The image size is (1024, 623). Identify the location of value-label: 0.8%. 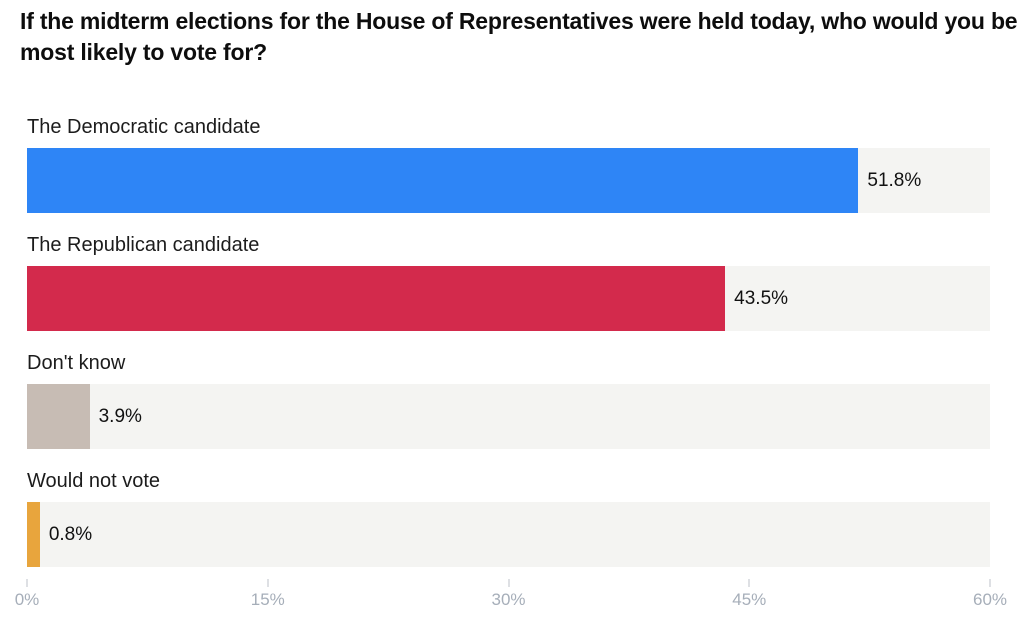
(70, 534).